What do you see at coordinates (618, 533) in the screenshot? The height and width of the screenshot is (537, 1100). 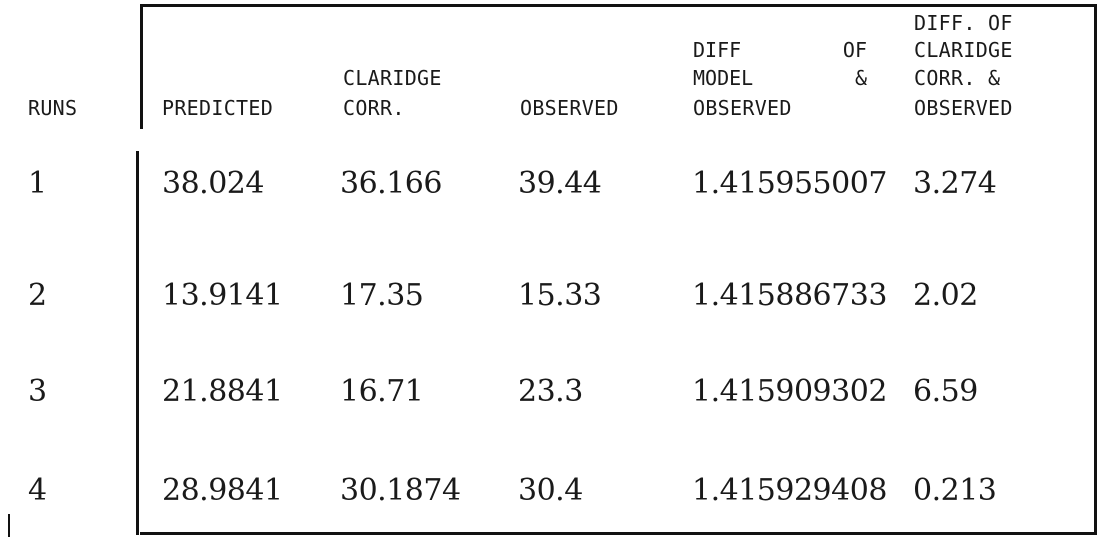 I see `table-bottom-border` at bounding box center [618, 533].